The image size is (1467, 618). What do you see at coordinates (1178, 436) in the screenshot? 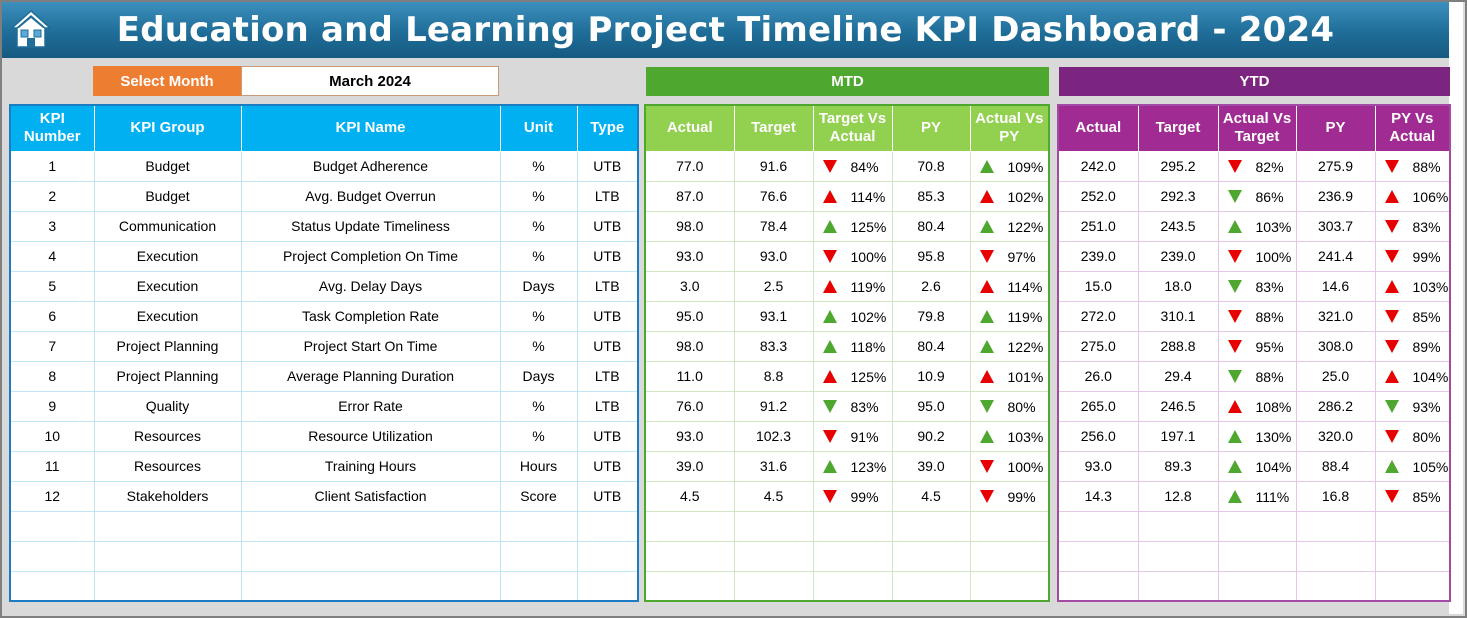
I see `ytd-target-cell: 197.1` at bounding box center [1178, 436].